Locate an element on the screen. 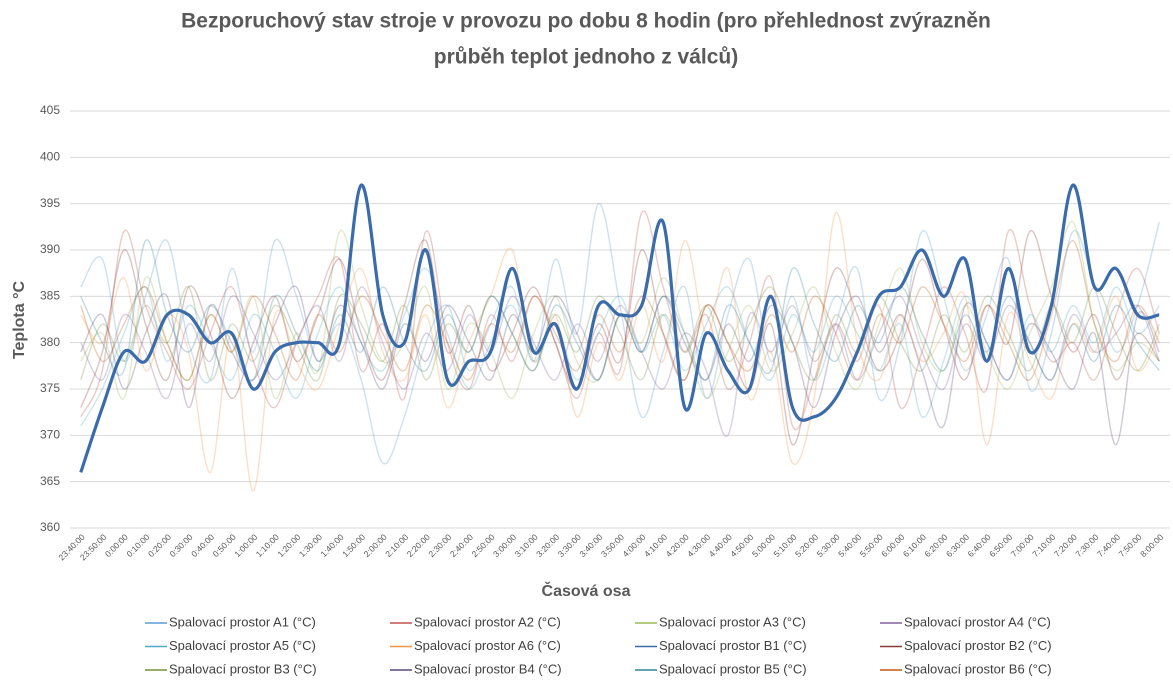 Image resolution: width=1173 pixels, height=684 pixels. legend-label: Spalovací prostor B2 (°C) is located at coordinates (978, 645).